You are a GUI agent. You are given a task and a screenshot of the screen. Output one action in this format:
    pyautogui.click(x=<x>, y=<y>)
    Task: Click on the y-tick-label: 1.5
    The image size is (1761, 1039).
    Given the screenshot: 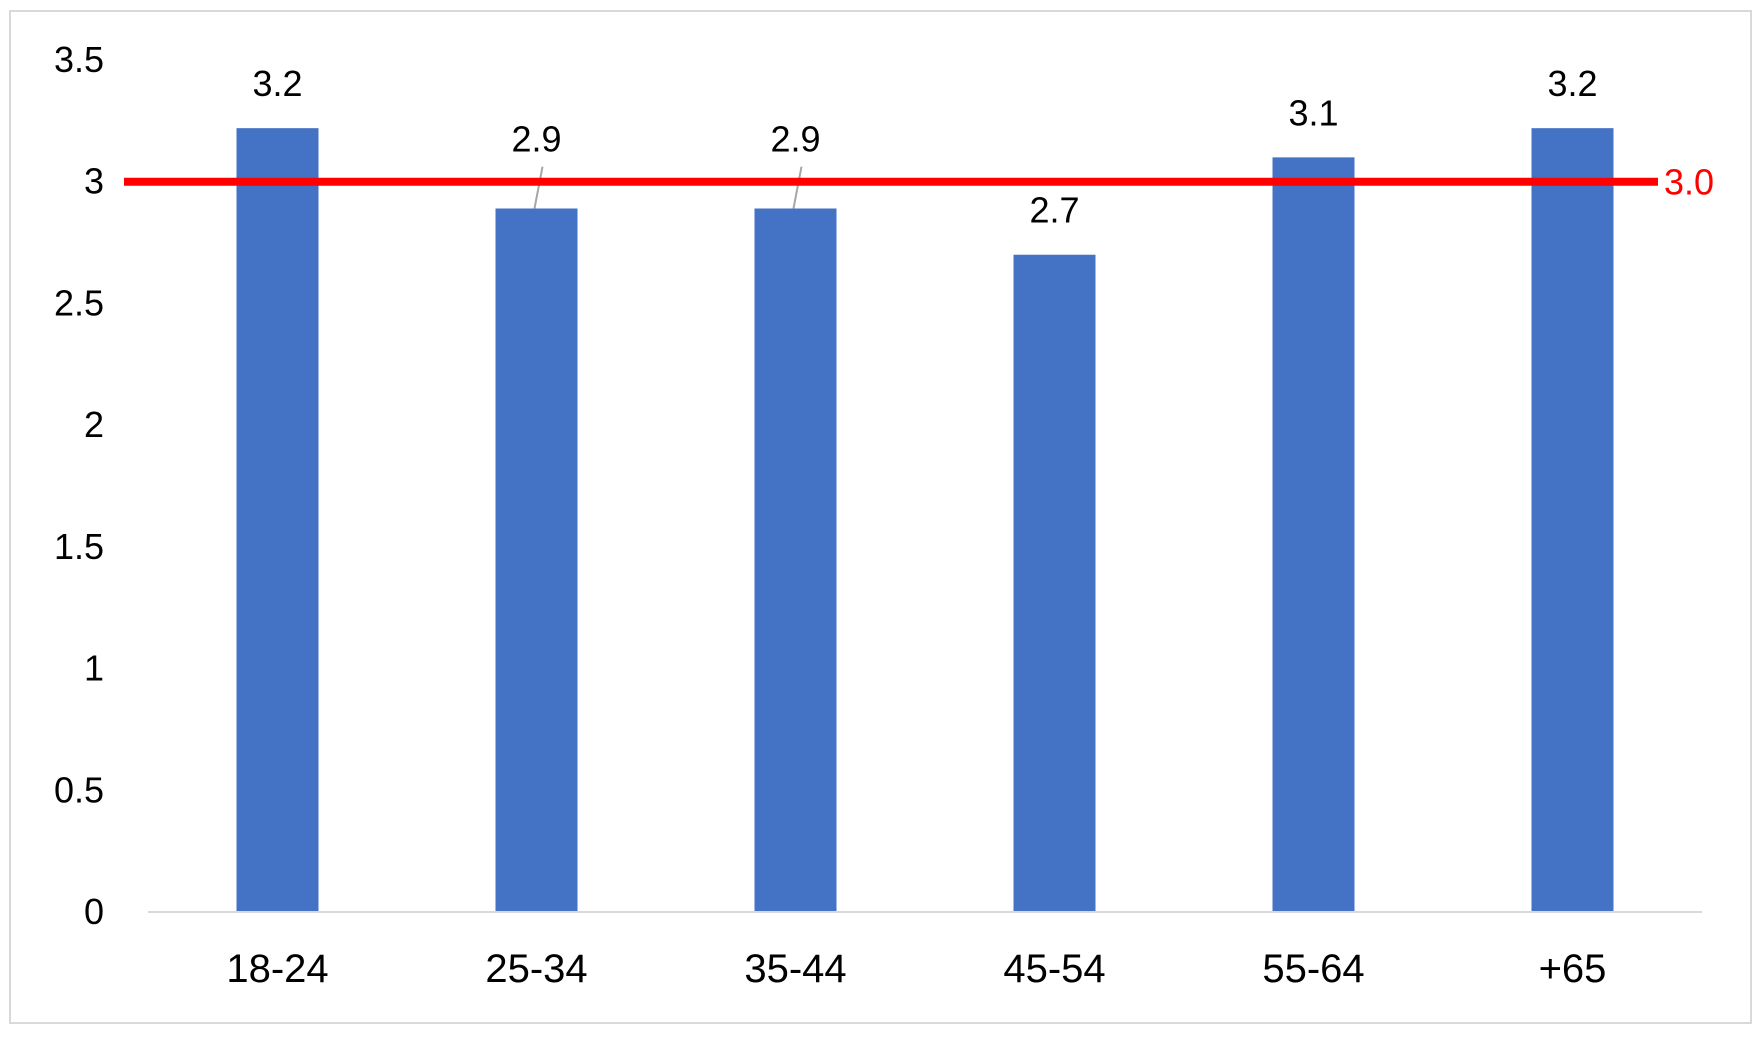 What is the action you would take?
    pyautogui.click(x=79, y=546)
    